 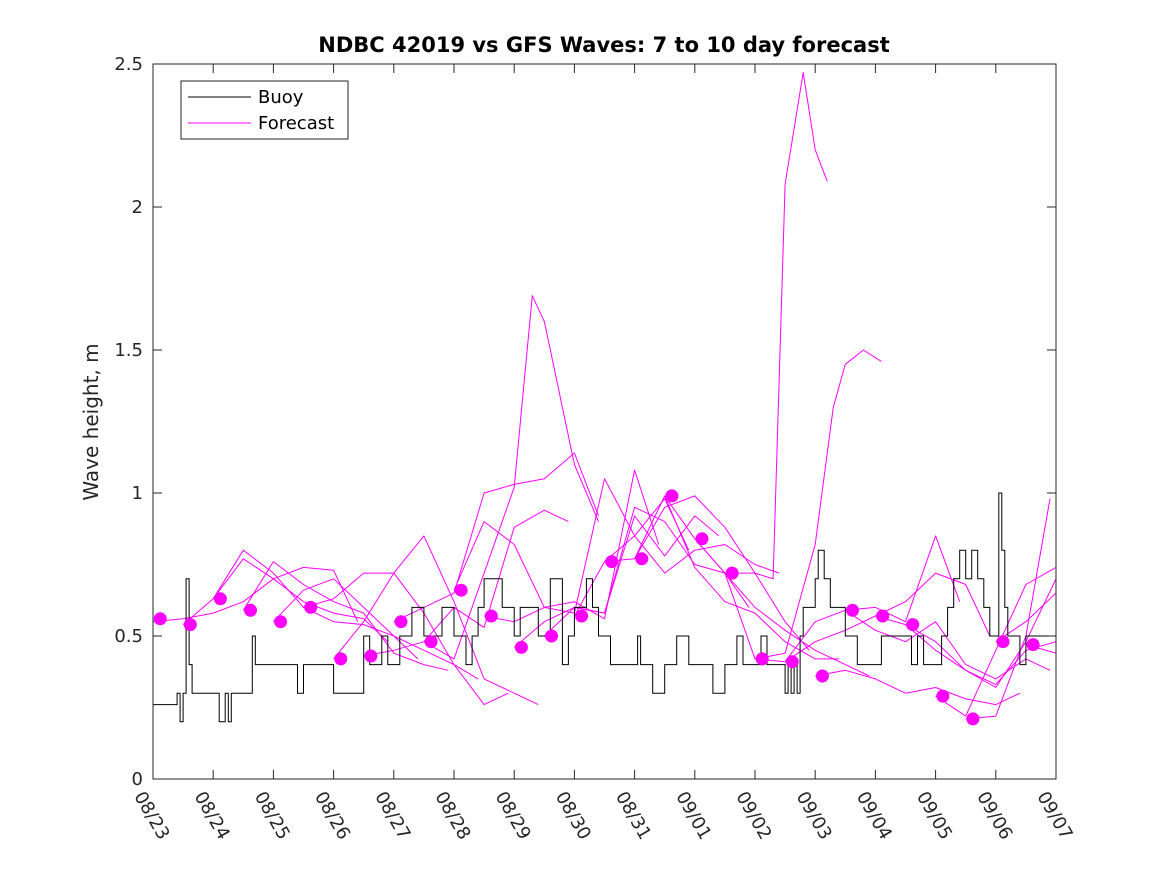 I want to click on y-tick-label-5: 2.5, so click(x=128, y=64).